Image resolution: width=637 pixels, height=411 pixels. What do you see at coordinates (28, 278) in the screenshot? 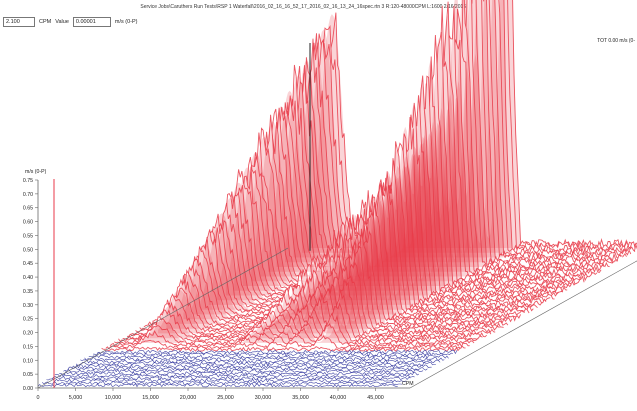
I see `y-tick-label: 0.40` at bounding box center [28, 278].